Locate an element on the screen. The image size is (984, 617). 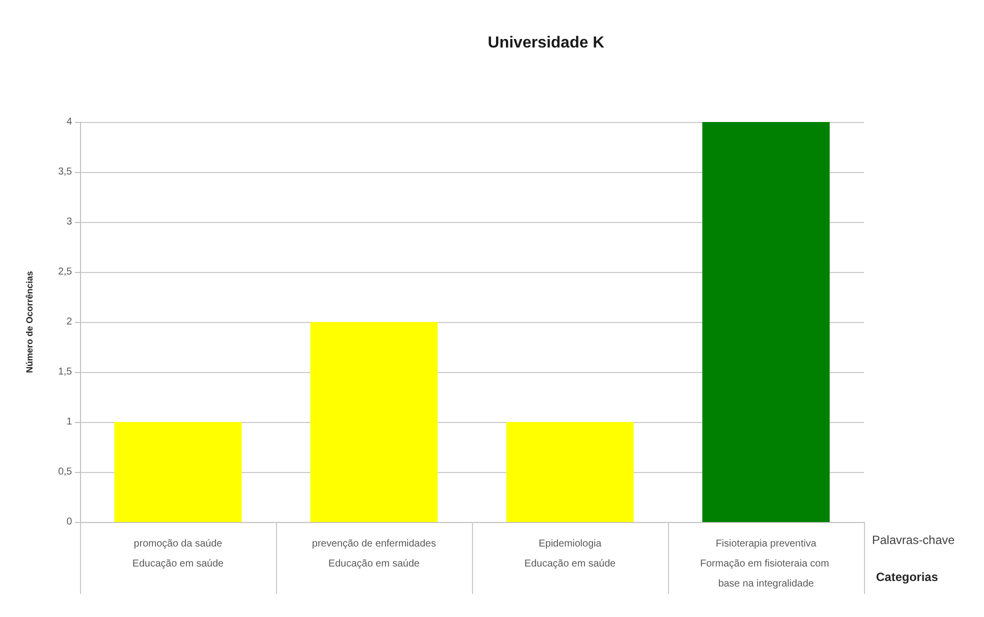
x-tick-label: promoção da saúde Educação em saúde is located at coordinates (178, 554).